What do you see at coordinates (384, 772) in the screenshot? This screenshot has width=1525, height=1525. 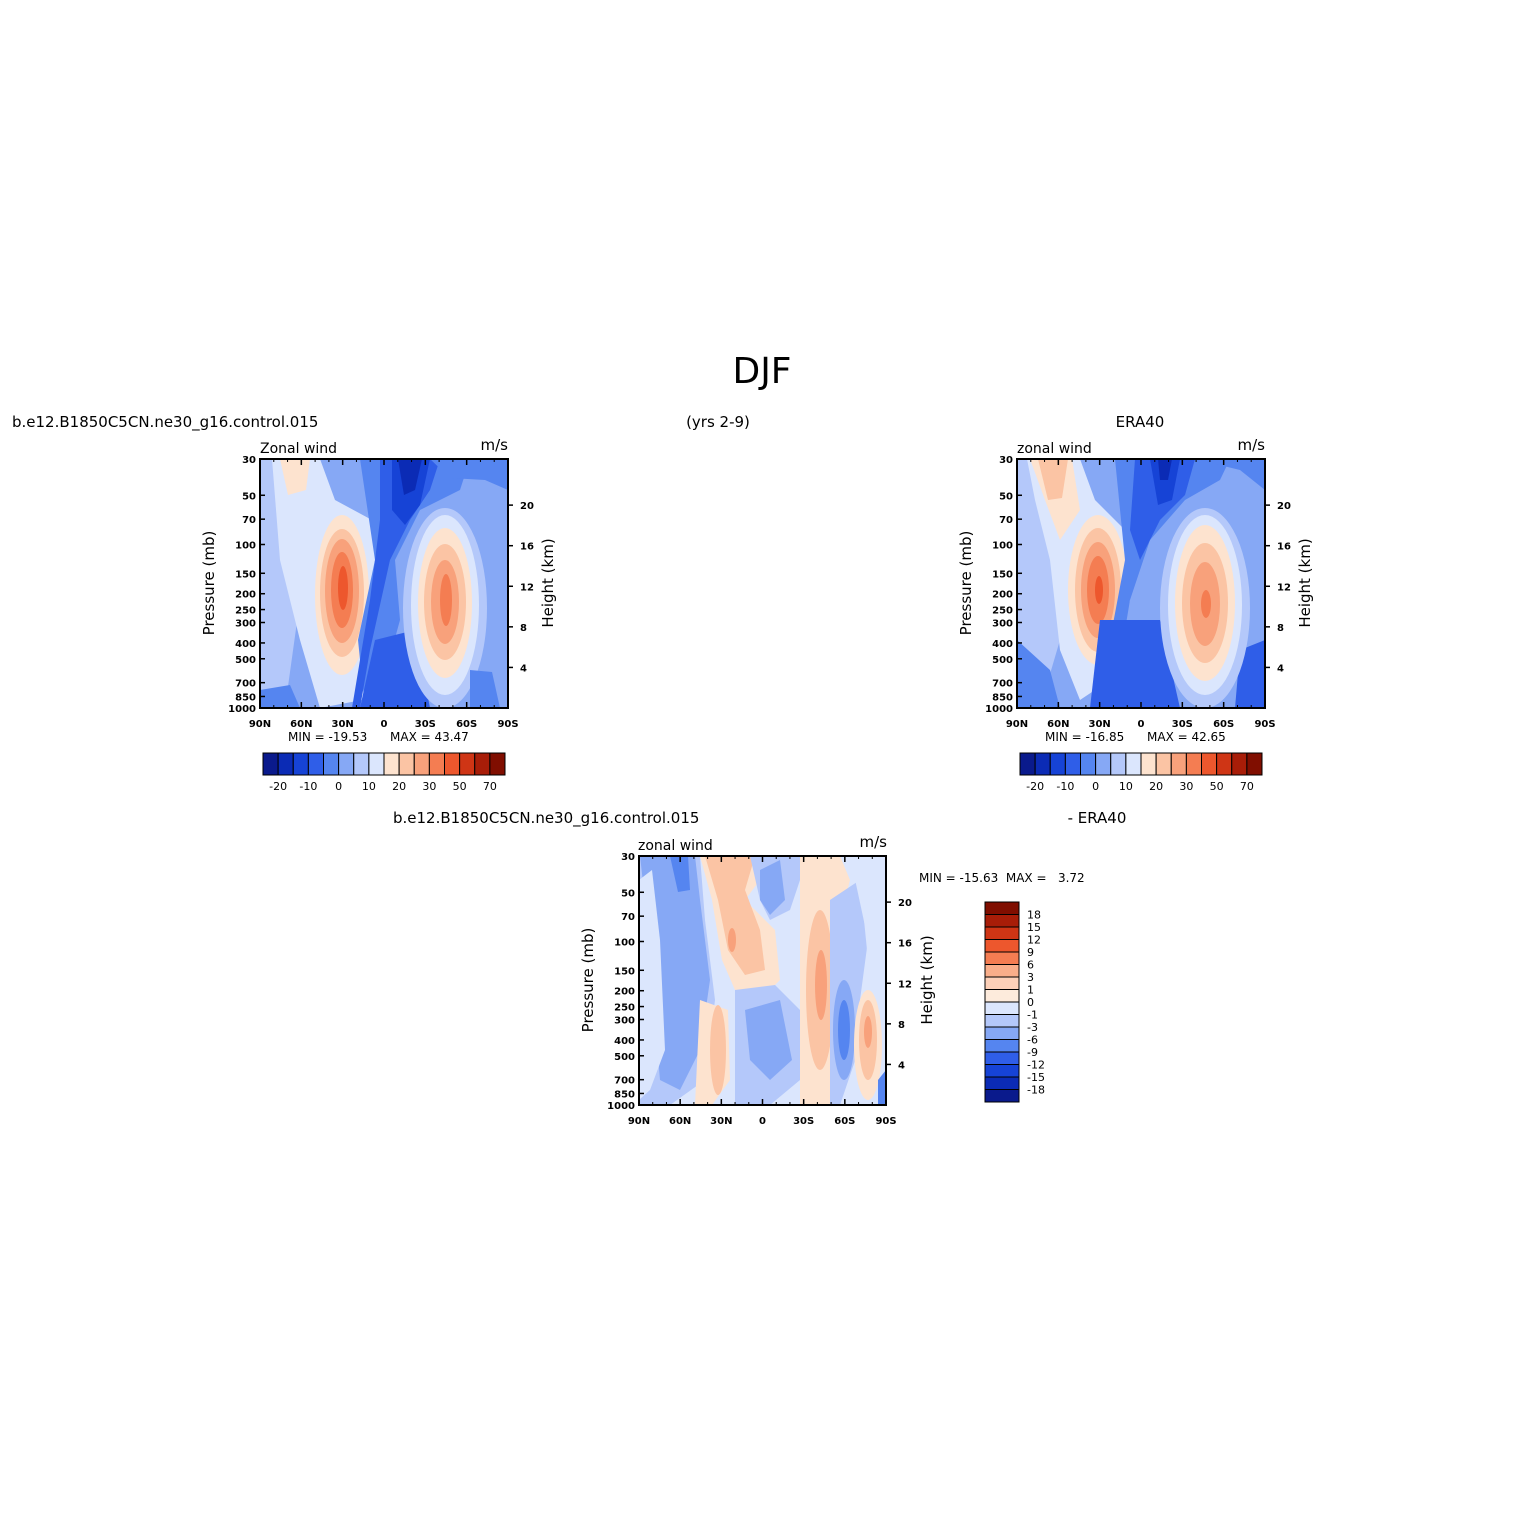 I see `model-colorbar: -20 -10 0 10 20 30 50 70` at bounding box center [384, 772].